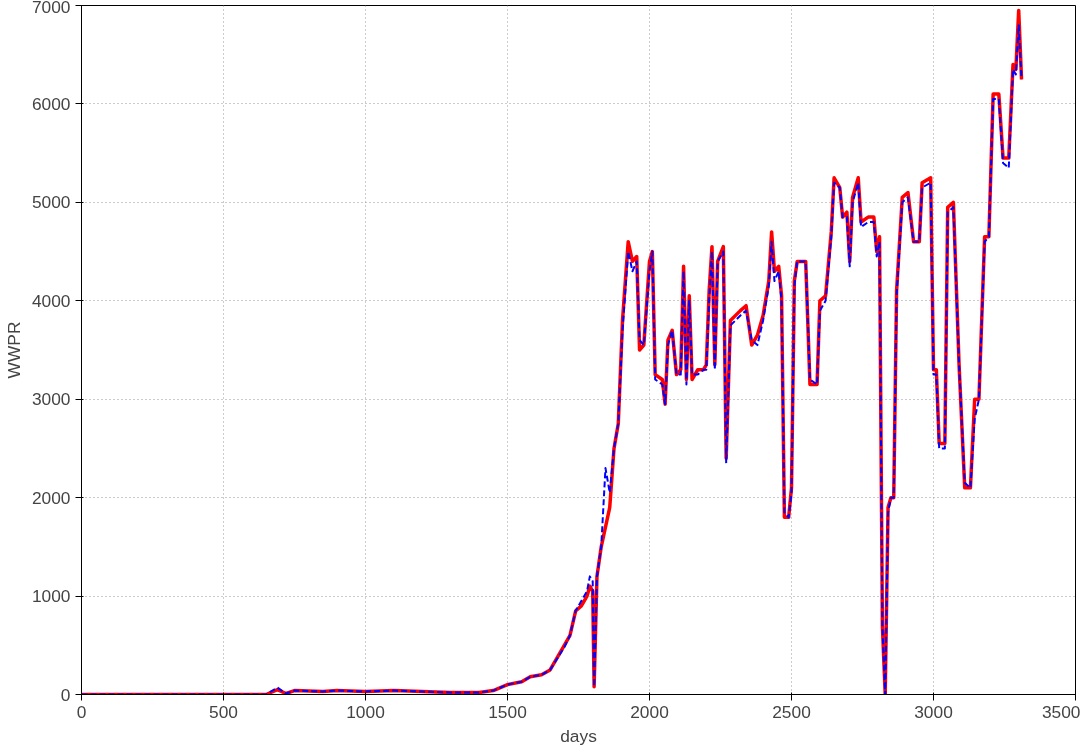 The width and height of the screenshot is (1086, 753). What do you see at coordinates (51, 202) in the screenshot?
I see `y-tick-label: 5000` at bounding box center [51, 202].